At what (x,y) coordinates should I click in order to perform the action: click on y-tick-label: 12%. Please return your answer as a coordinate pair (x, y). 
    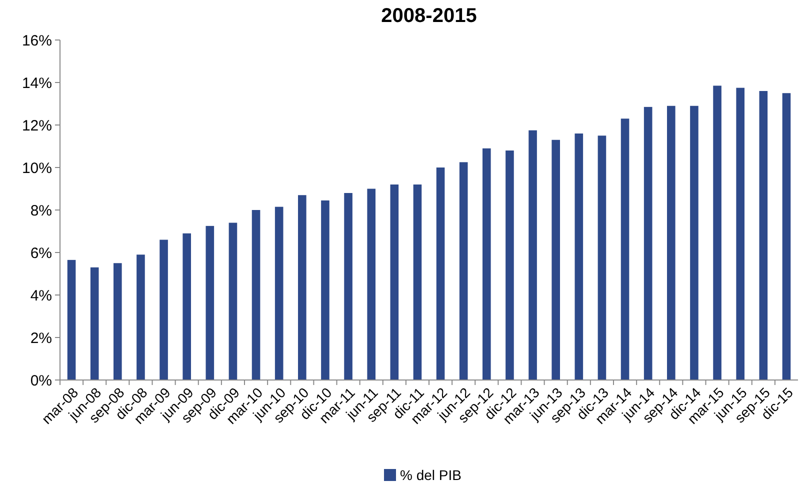
    Looking at the image, I should click on (37, 125).